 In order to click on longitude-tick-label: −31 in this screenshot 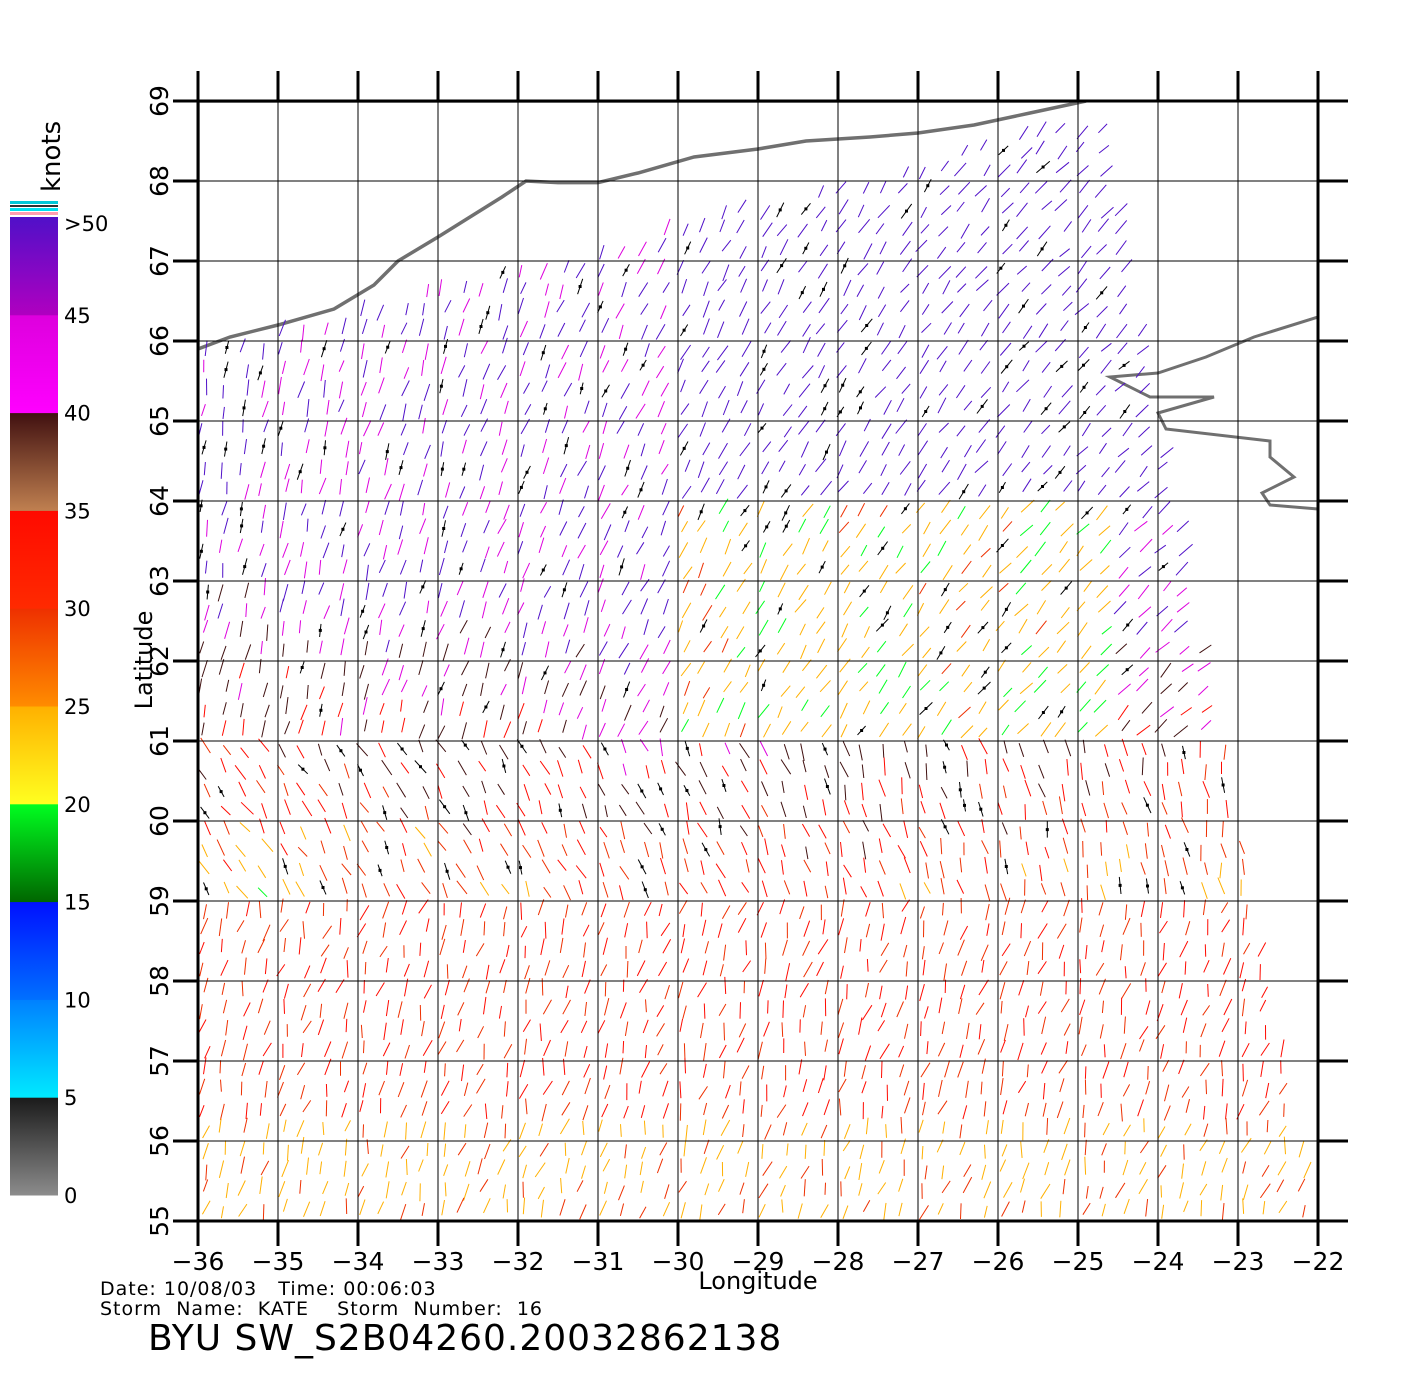, I will do `click(598, 1261)`.